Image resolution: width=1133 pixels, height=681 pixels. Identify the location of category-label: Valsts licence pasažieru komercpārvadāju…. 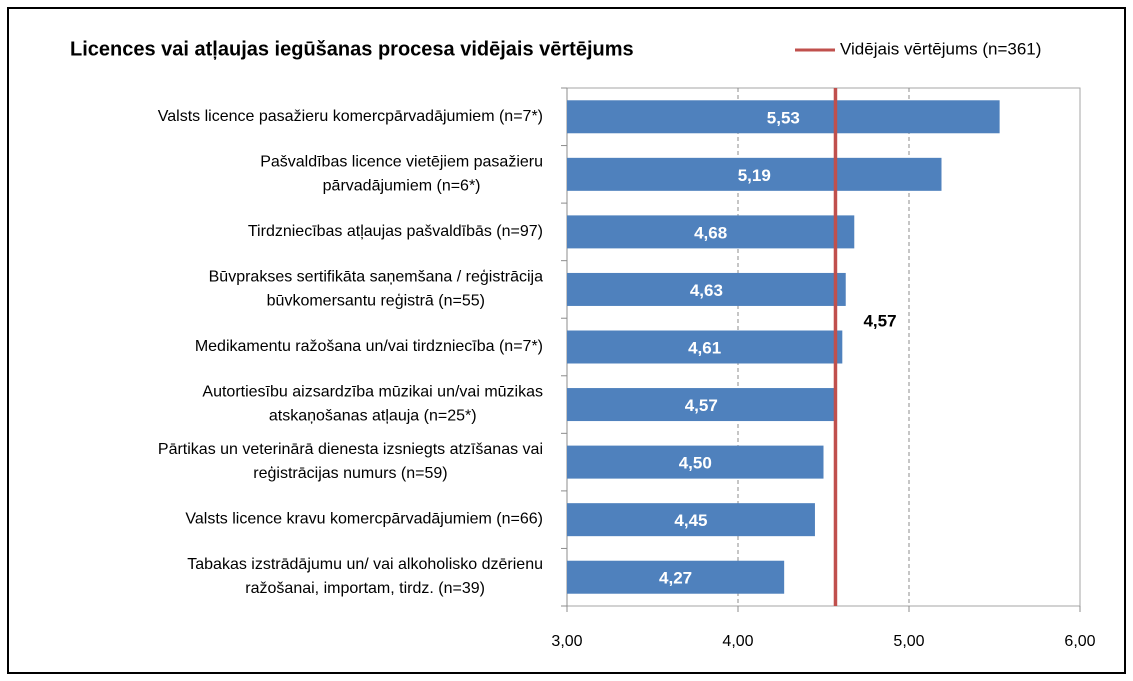
(350, 116).